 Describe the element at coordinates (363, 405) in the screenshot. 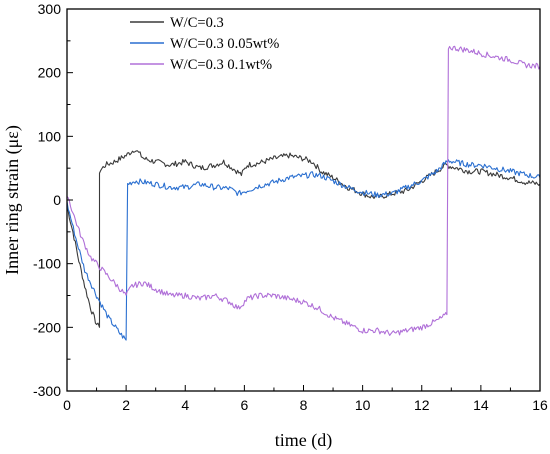

I see `x-tick-label: 10` at that location.